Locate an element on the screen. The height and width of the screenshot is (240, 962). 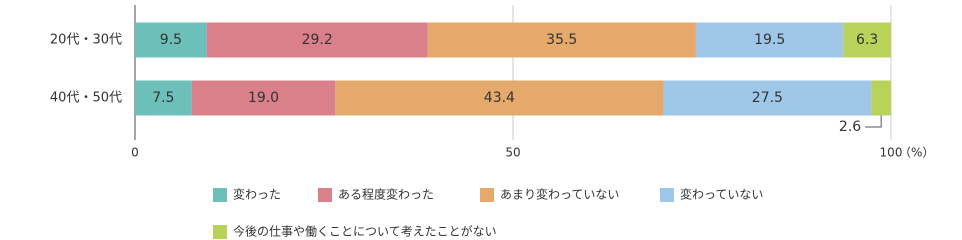
data-label: 19.5 is located at coordinates (769, 40).